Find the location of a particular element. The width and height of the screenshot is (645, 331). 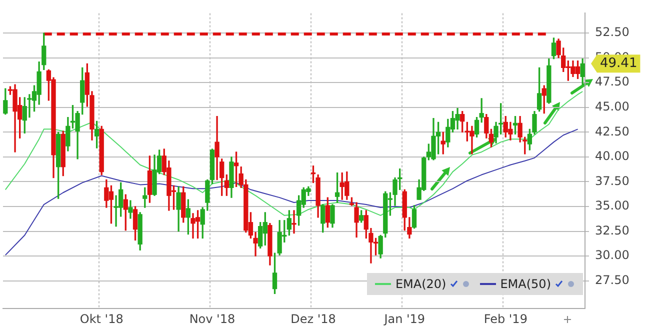

y-tick-label: 45.00 is located at coordinates (612, 106).